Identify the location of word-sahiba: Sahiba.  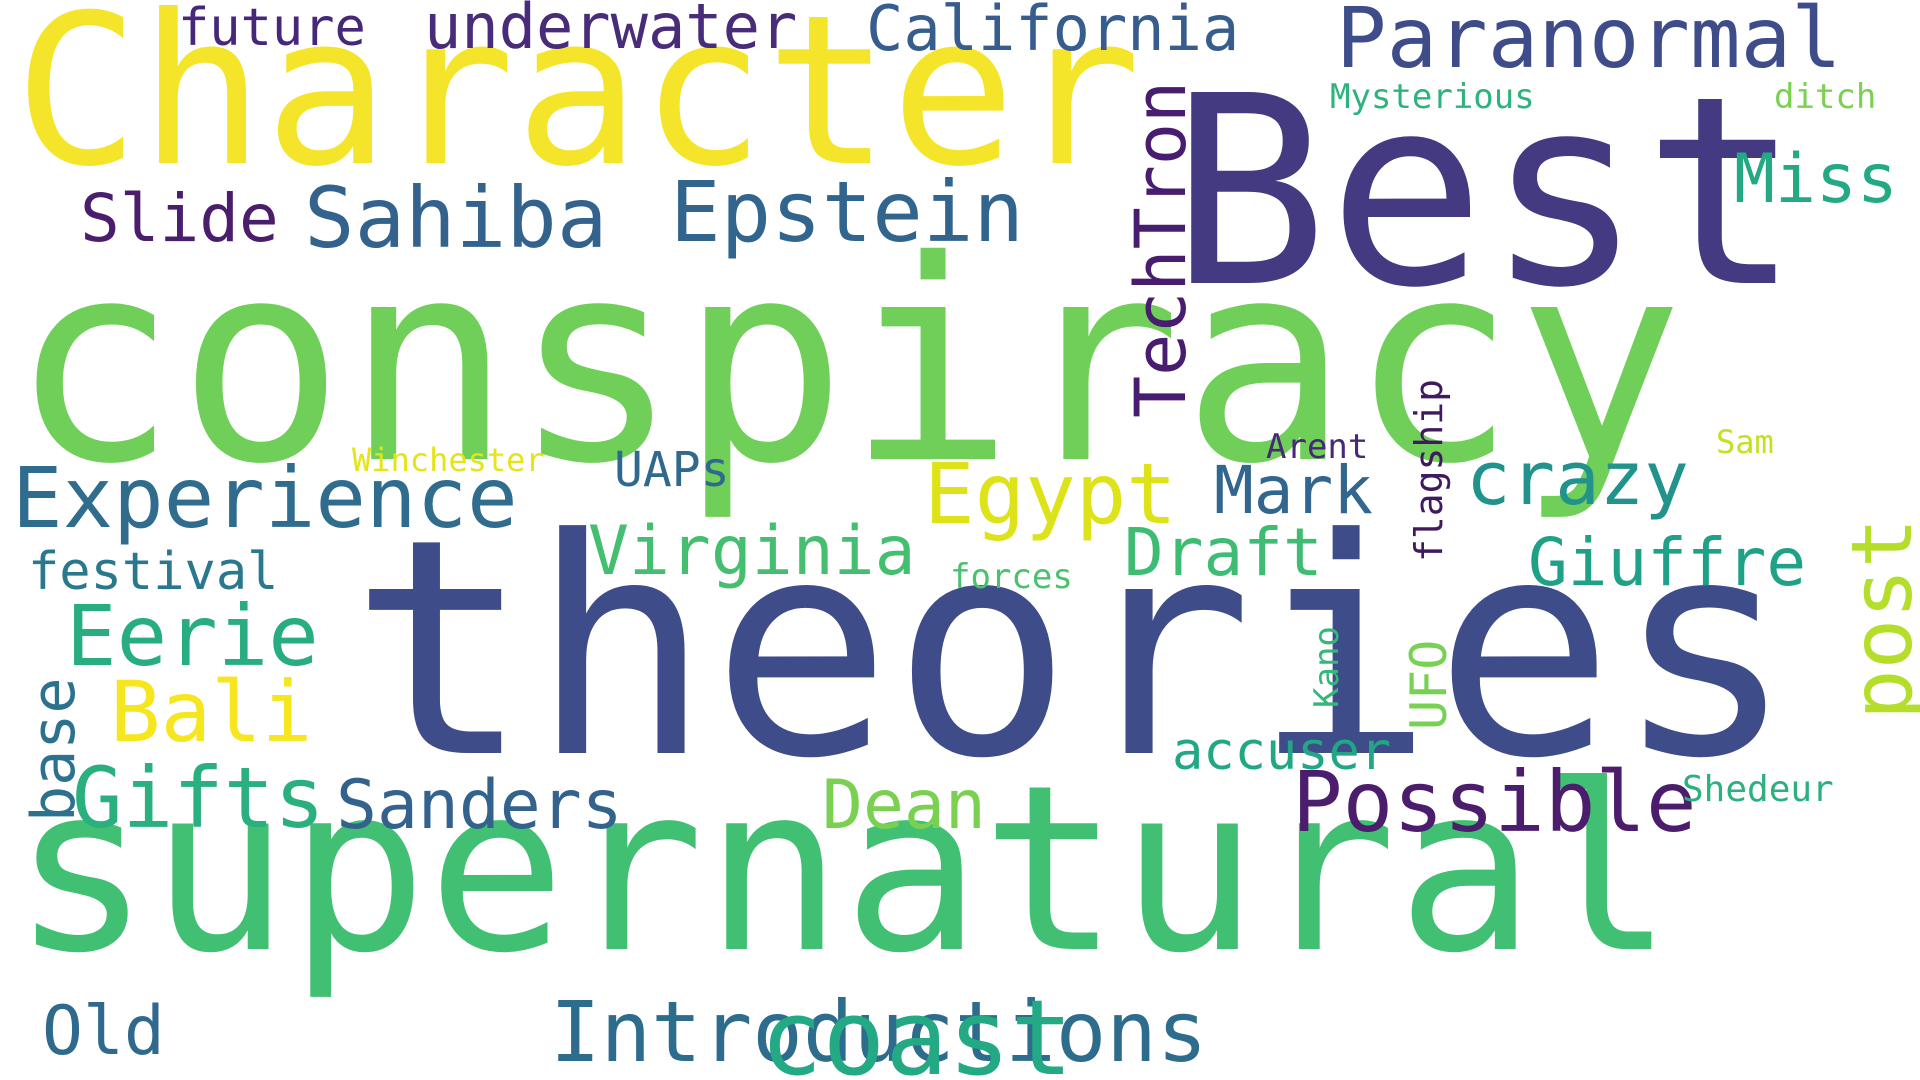
(456, 218).